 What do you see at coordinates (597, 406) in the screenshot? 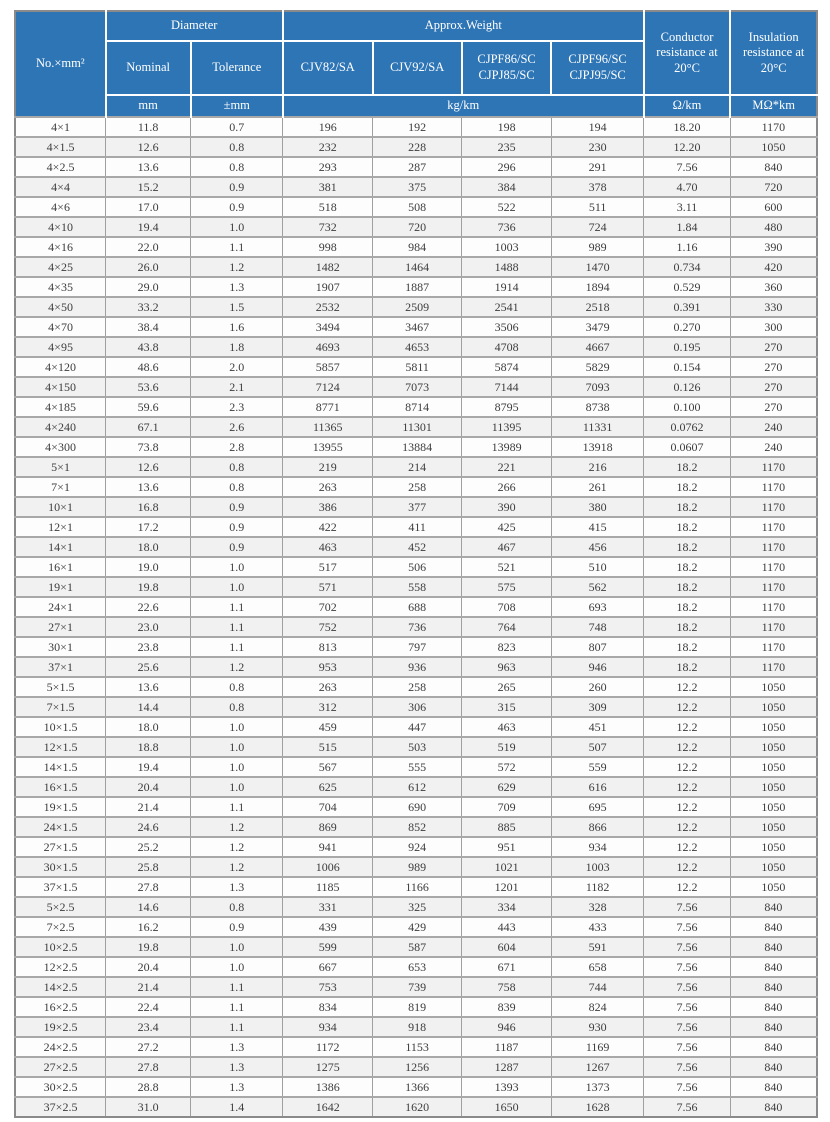
I see `cell-weight-cjpf96: 8738` at bounding box center [597, 406].